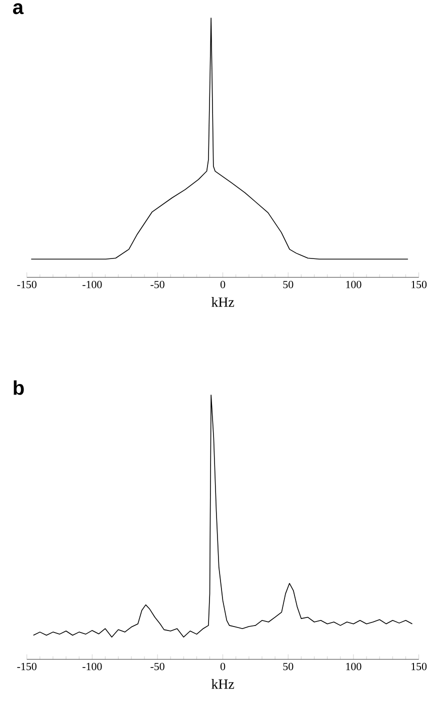 The width and height of the screenshot is (433, 718). What do you see at coordinates (18, 8) in the screenshot?
I see `chart-title: a` at bounding box center [18, 8].